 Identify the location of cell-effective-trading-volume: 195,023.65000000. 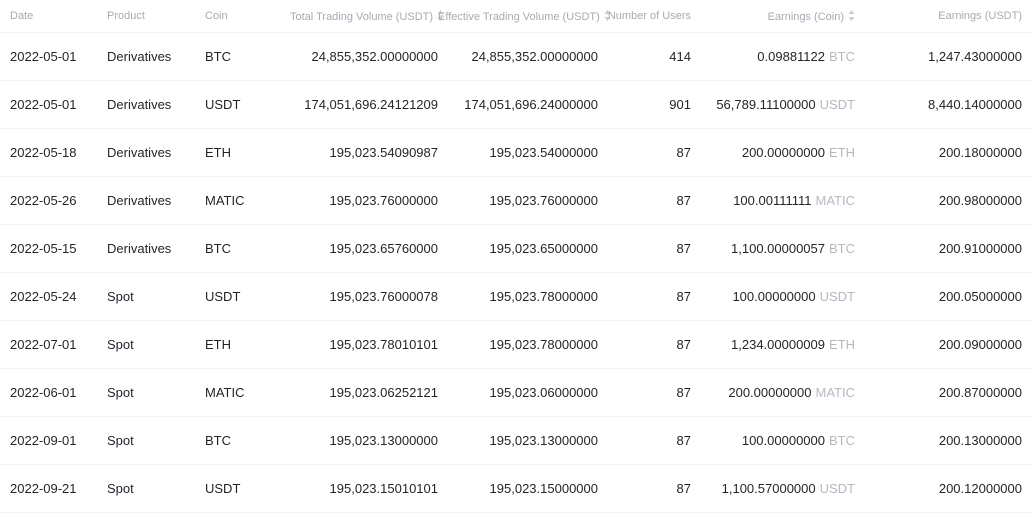
(518, 248).